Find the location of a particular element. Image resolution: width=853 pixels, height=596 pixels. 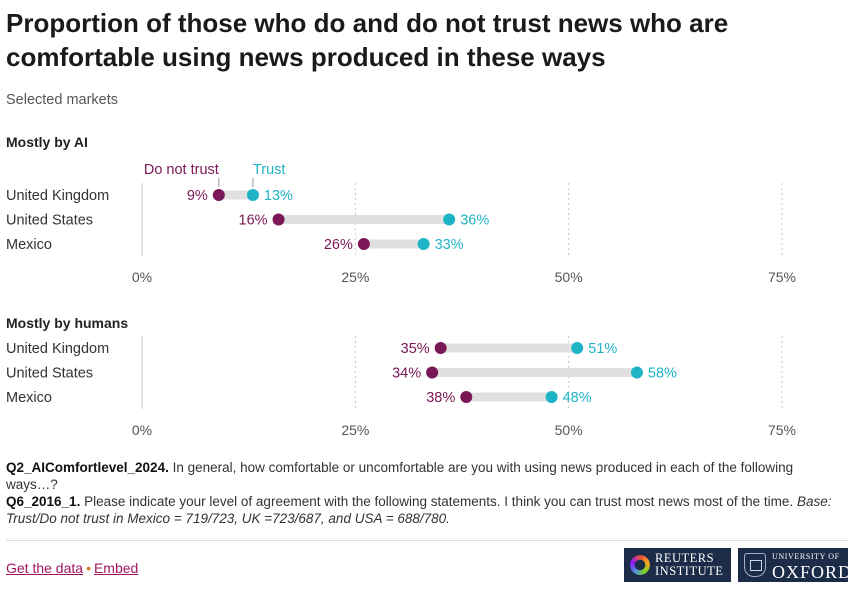

footer-links: Get the data • Embed is located at coordinates (72, 568).